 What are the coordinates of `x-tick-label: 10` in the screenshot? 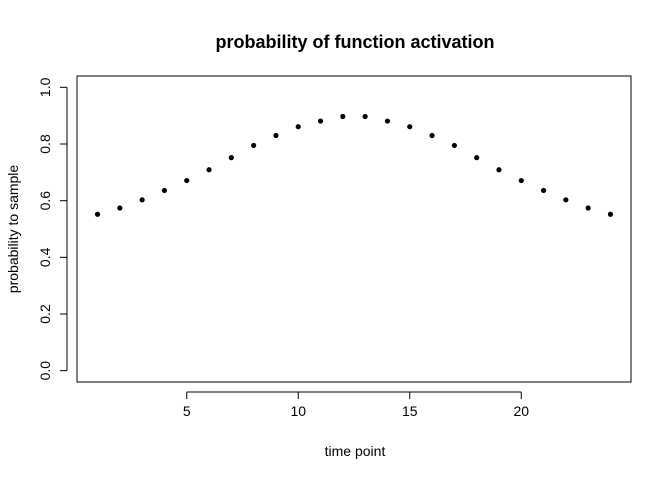 It's located at (298, 411).